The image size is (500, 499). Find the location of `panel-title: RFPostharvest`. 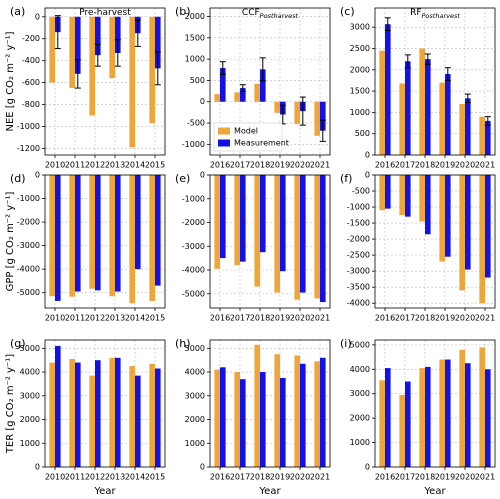

panel-title: RFPostharvest is located at coordinates (435, 14).